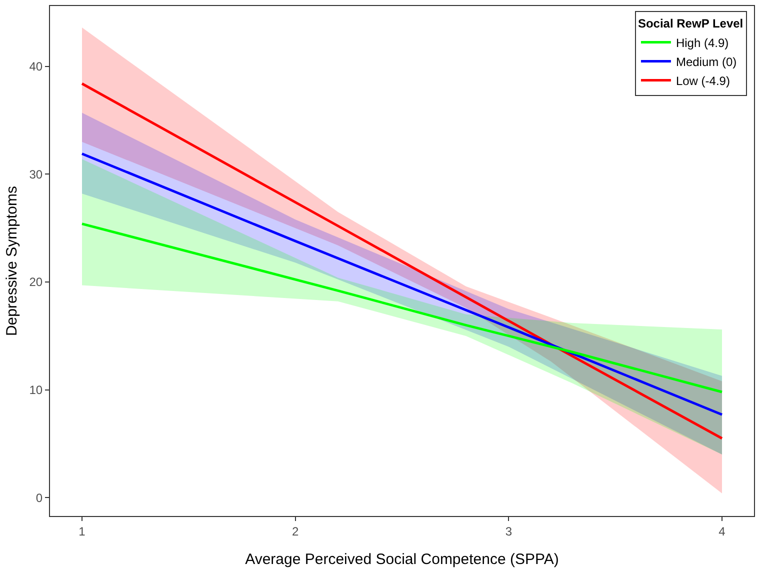 Image resolution: width=762 pixels, height=568 pixels. Describe the element at coordinates (39, 497) in the screenshot. I see `y-tick-label: 0` at that location.